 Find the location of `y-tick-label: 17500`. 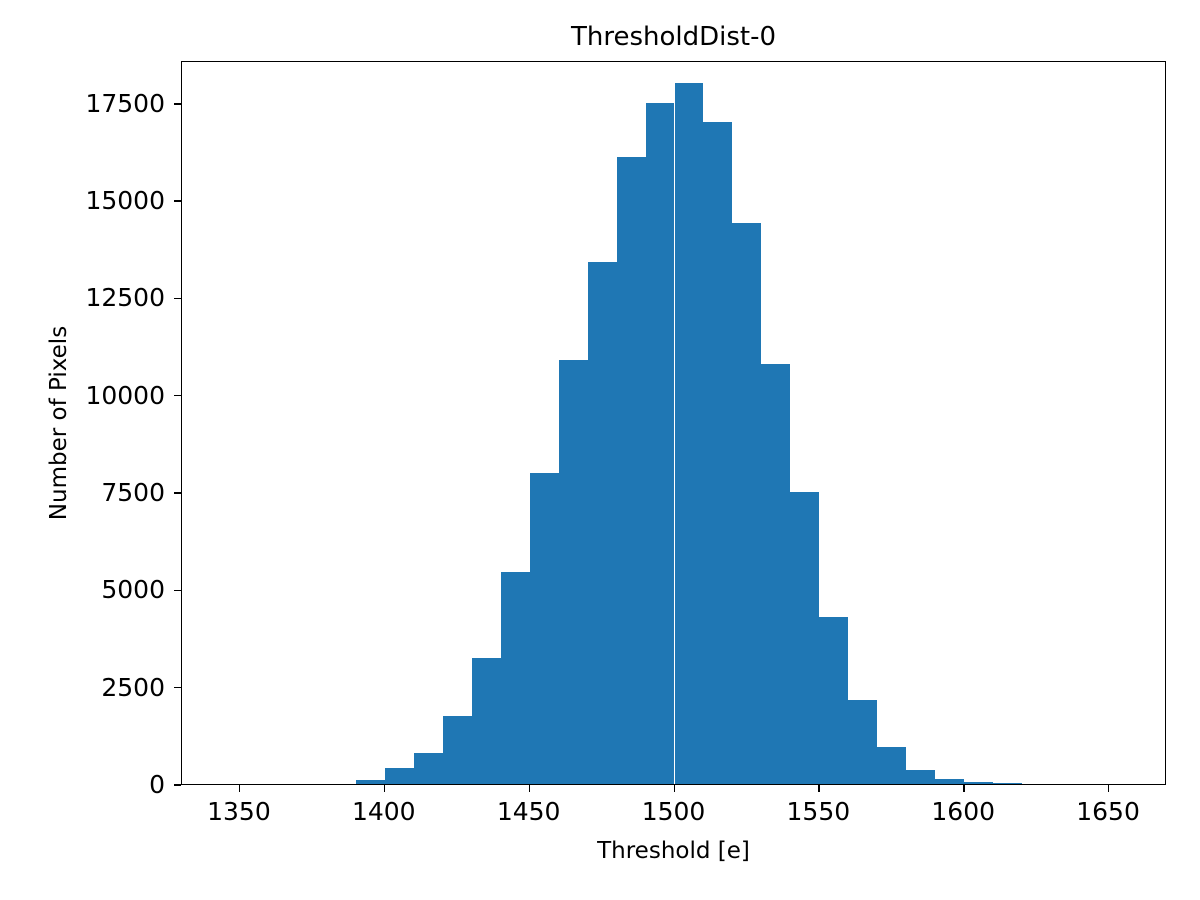

y-tick-label: 17500 is located at coordinates (125, 103).